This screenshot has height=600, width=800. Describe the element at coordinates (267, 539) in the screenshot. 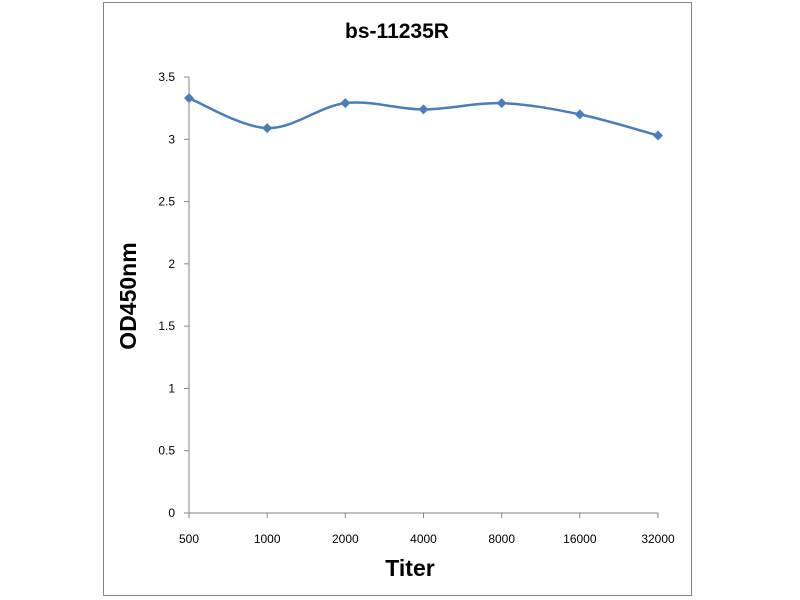

I see `x-tick-label: 1000` at that location.